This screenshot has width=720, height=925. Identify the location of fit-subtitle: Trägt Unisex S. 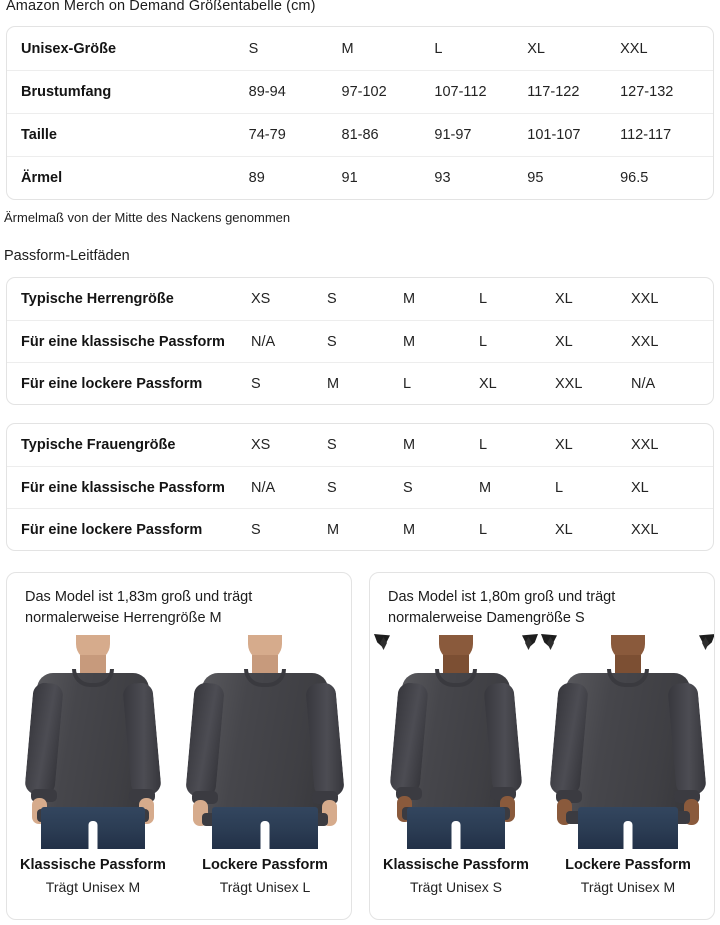
(456, 887).